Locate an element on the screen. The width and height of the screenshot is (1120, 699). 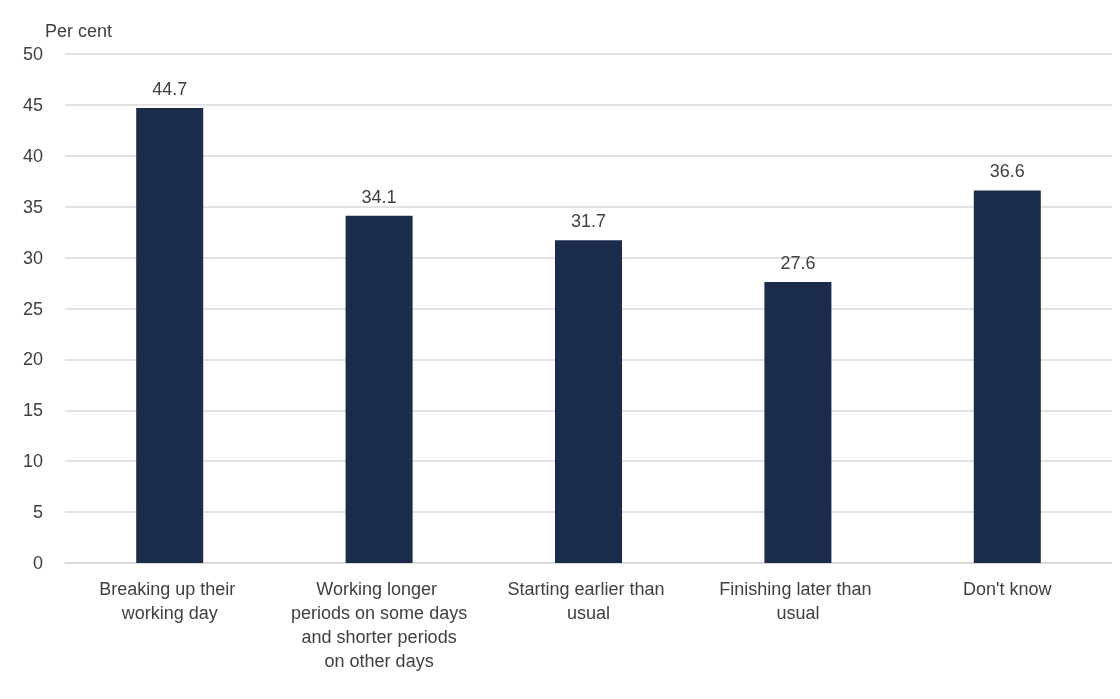
y-tick-label: 30 is located at coordinates (32, 257).